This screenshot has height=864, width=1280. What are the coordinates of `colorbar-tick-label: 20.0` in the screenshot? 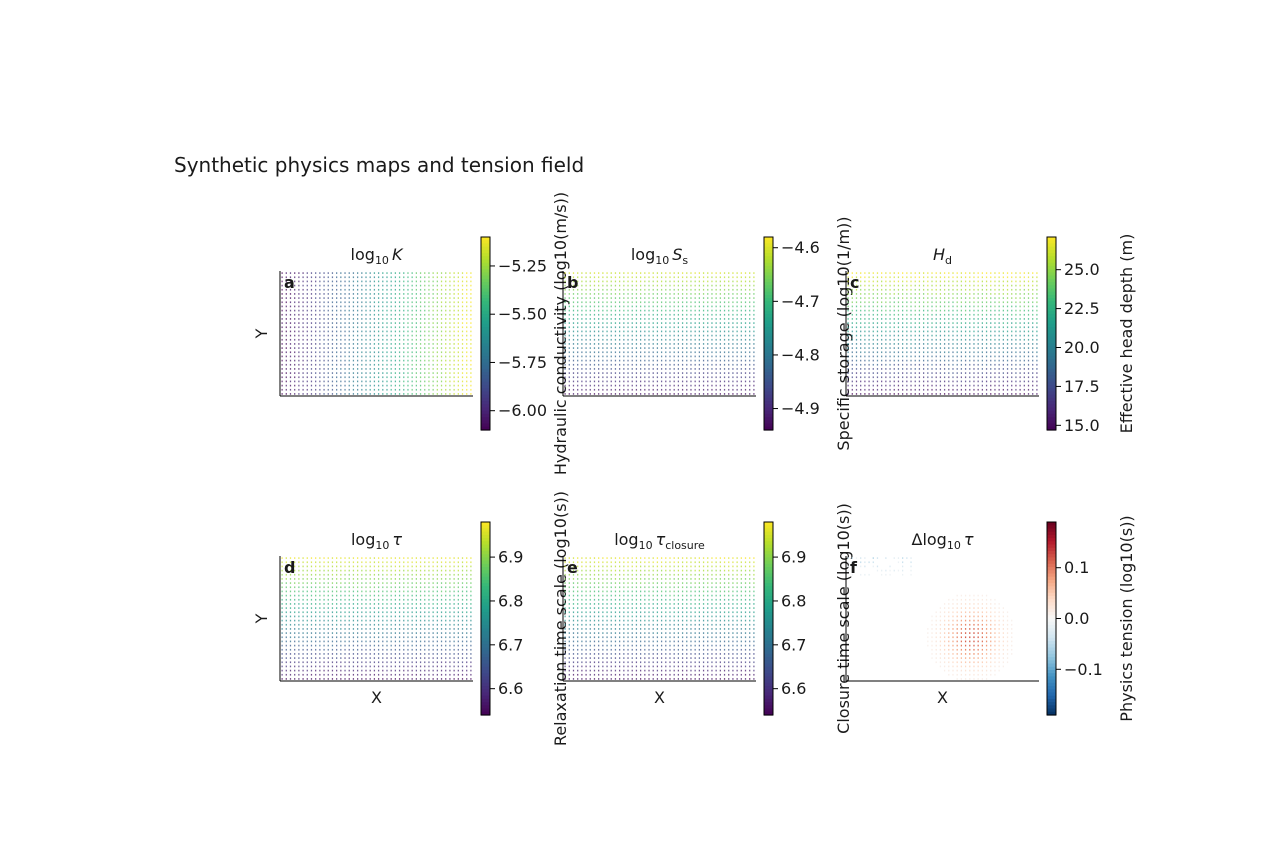 It's located at (1082, 347).